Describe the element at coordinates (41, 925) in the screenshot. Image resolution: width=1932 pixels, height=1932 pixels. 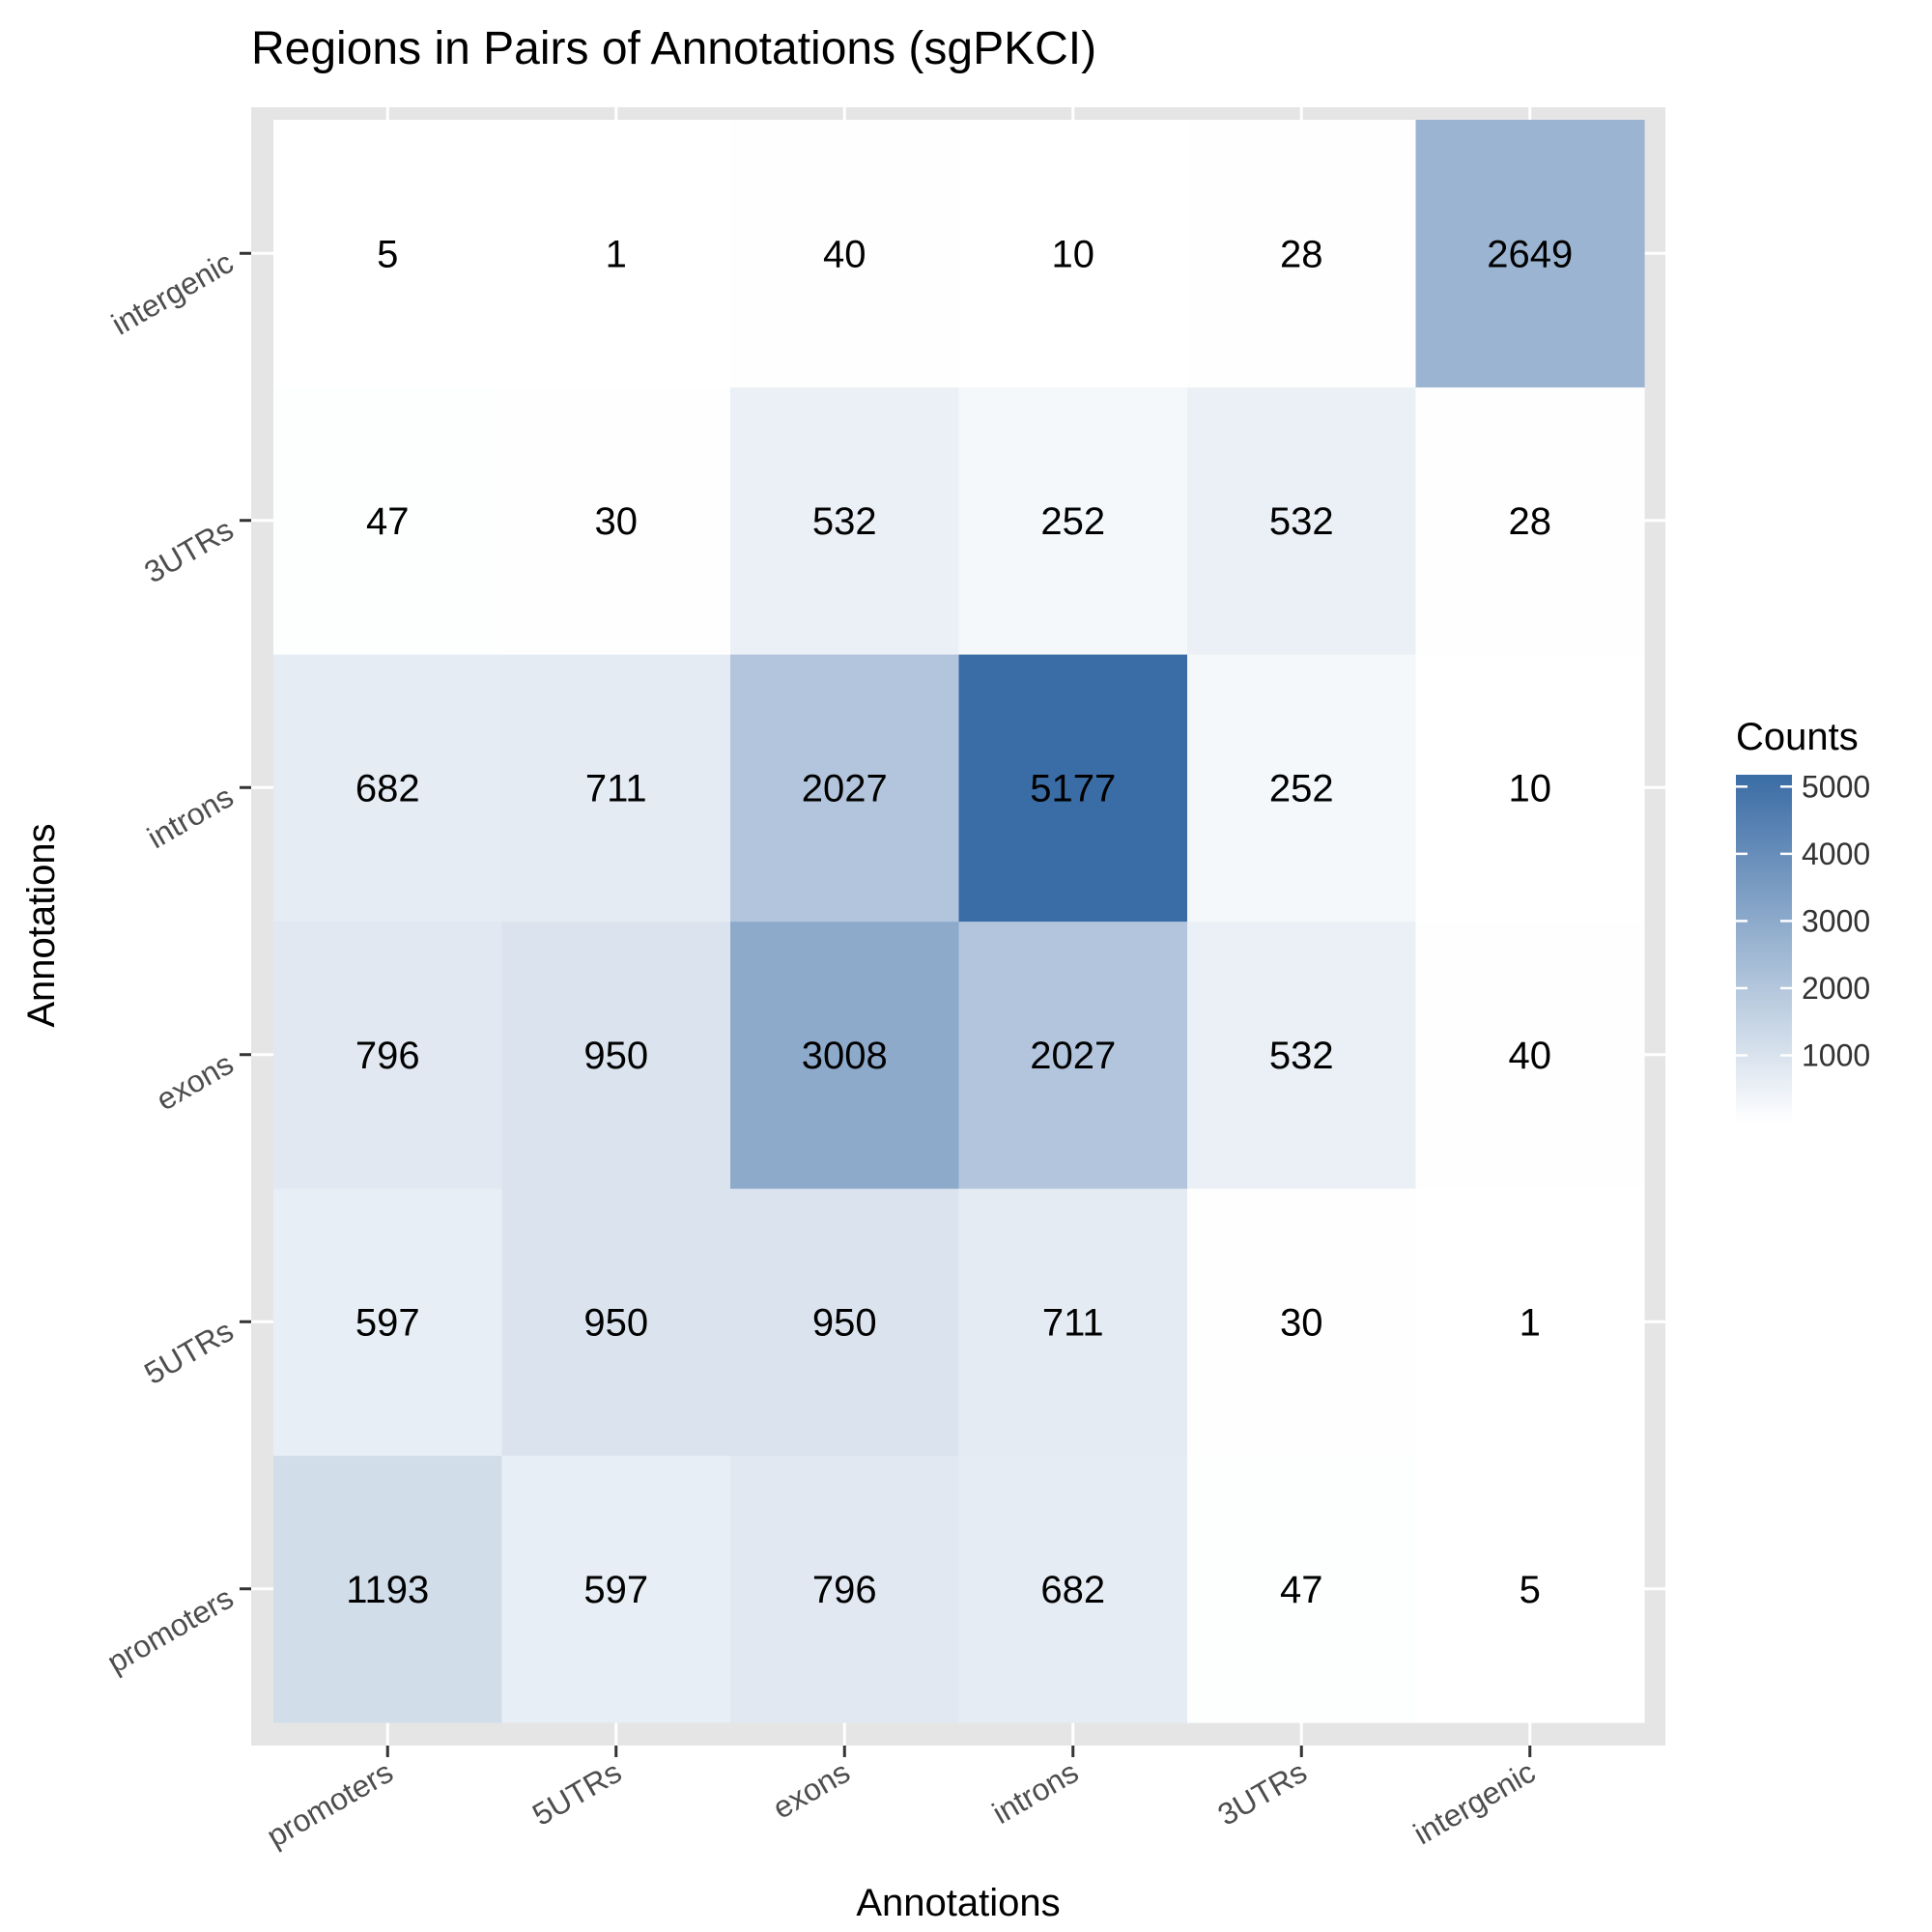
I see `y-axis-label: Annotations` at that location.